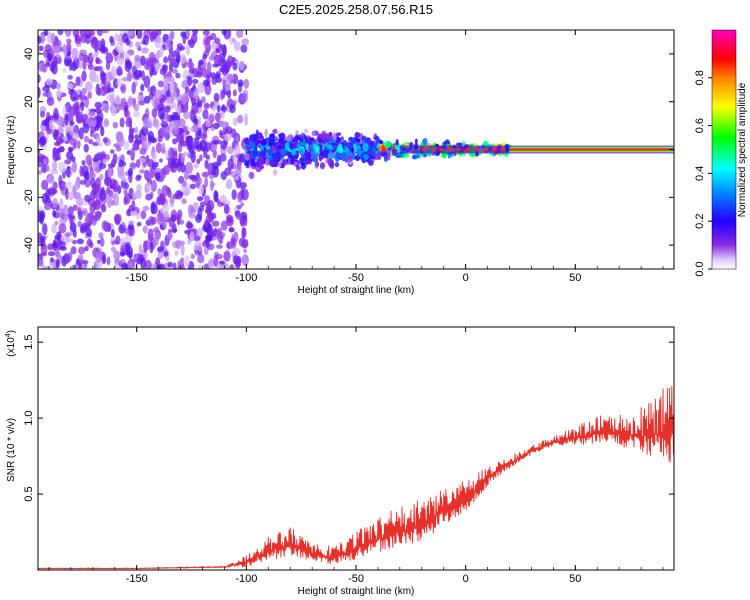  Describe the element at coordinates (466, 579) in the screenshot. I see `snr-xtick-label: 0` at that location.